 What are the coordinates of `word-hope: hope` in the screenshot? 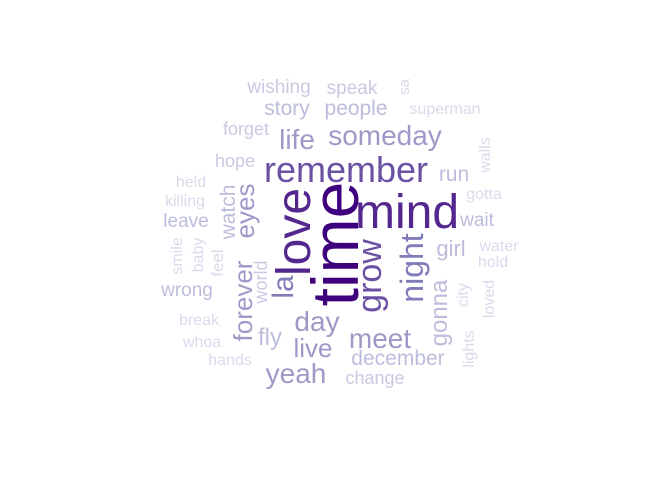 It's located at (235, 161).